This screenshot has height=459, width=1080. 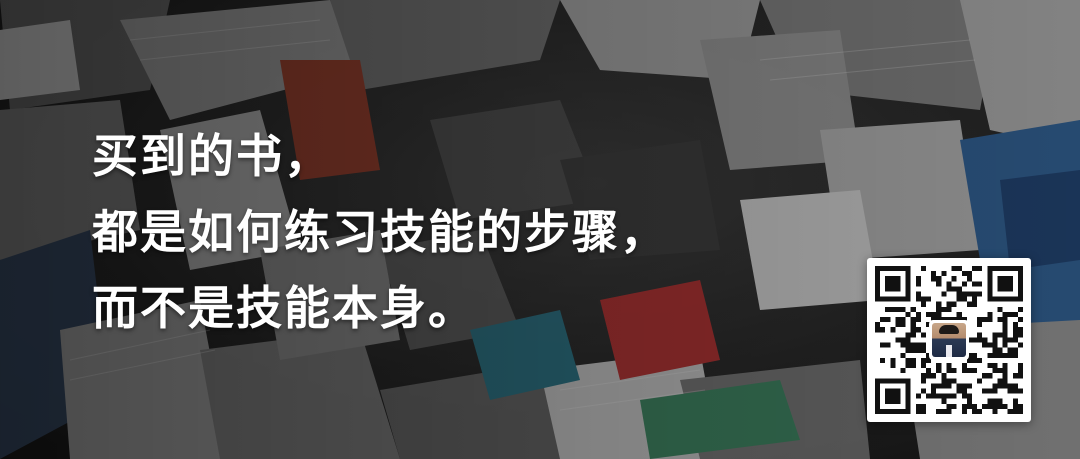 I want to click on person-photo-icon, so click(x=949, y=340).